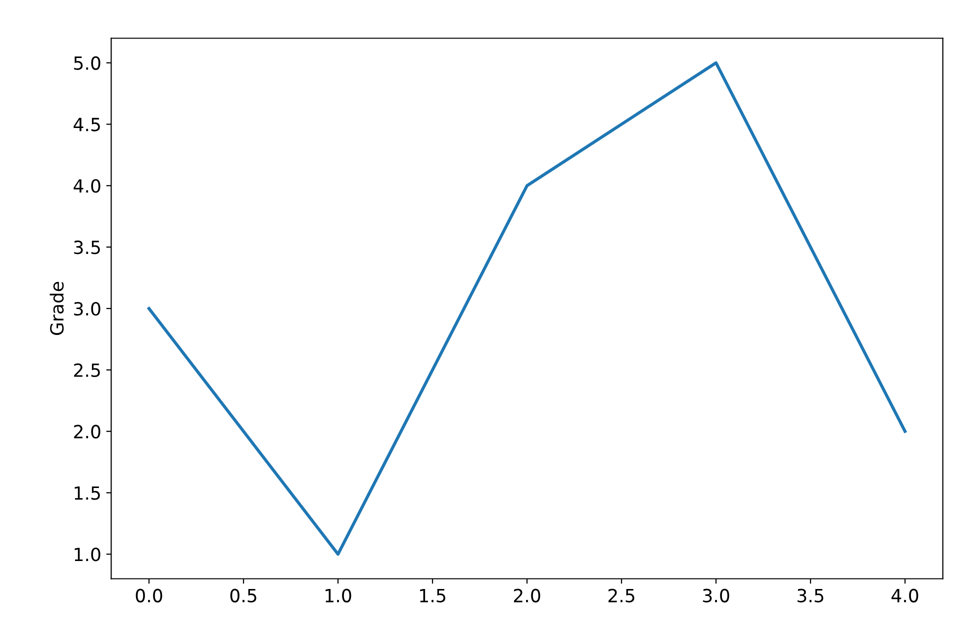  Describe the element at coordinates (87, 125) in the screenshot. I see `y-tick-label: 4.5` at that location.